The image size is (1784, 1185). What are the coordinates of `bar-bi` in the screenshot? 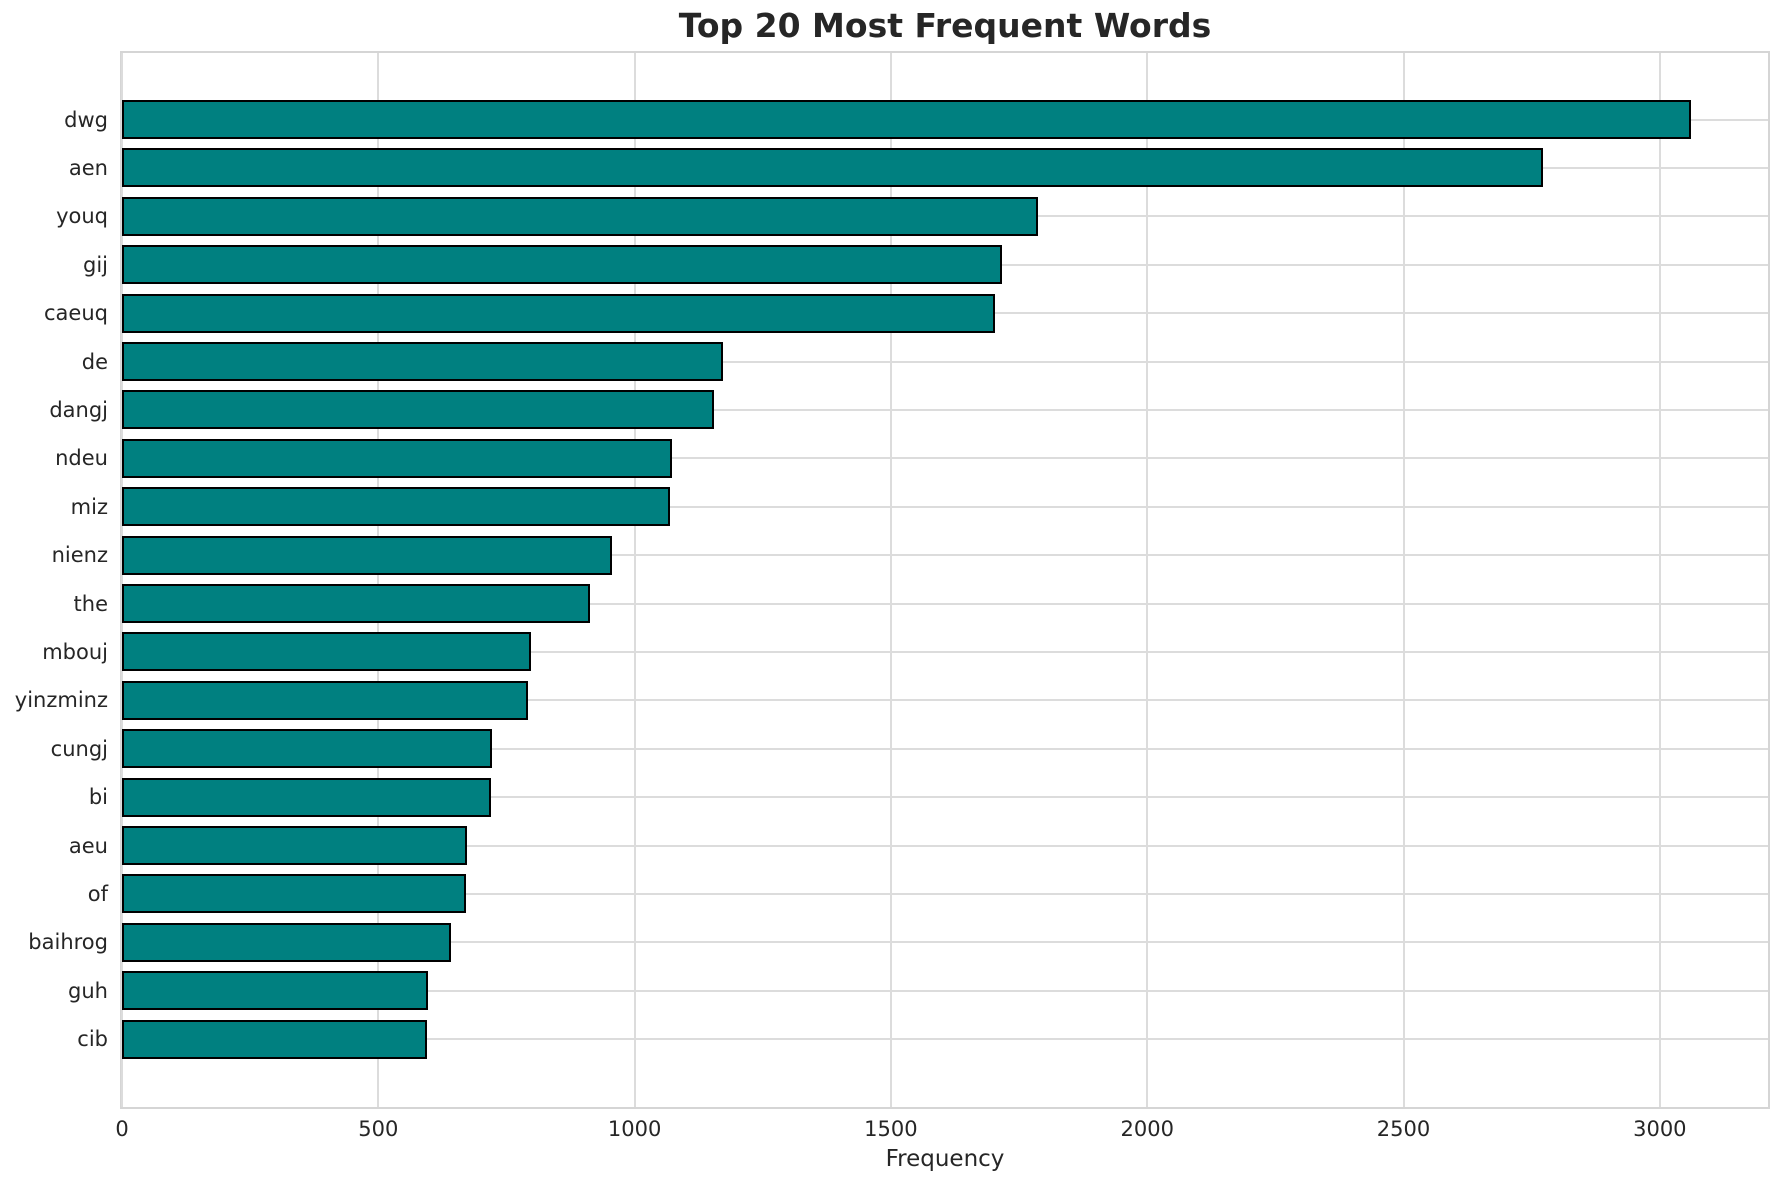 It's located at (307, 797).